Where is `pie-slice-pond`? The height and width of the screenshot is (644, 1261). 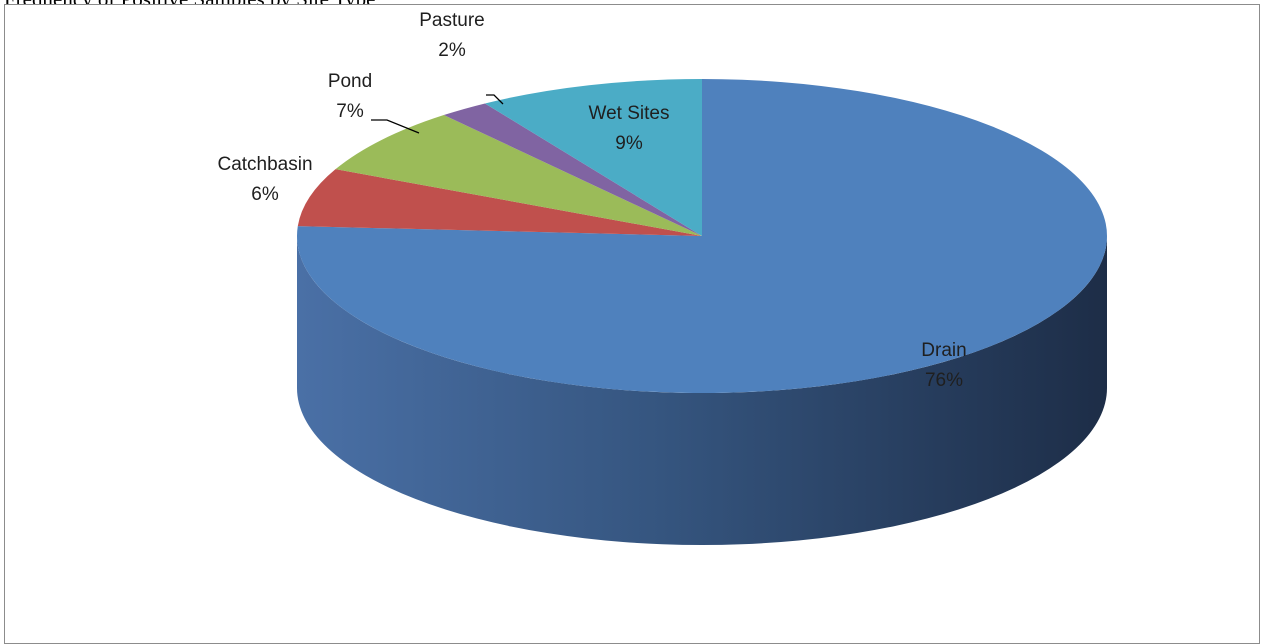 pie-slice-pond is located at coordinates (518, 175).